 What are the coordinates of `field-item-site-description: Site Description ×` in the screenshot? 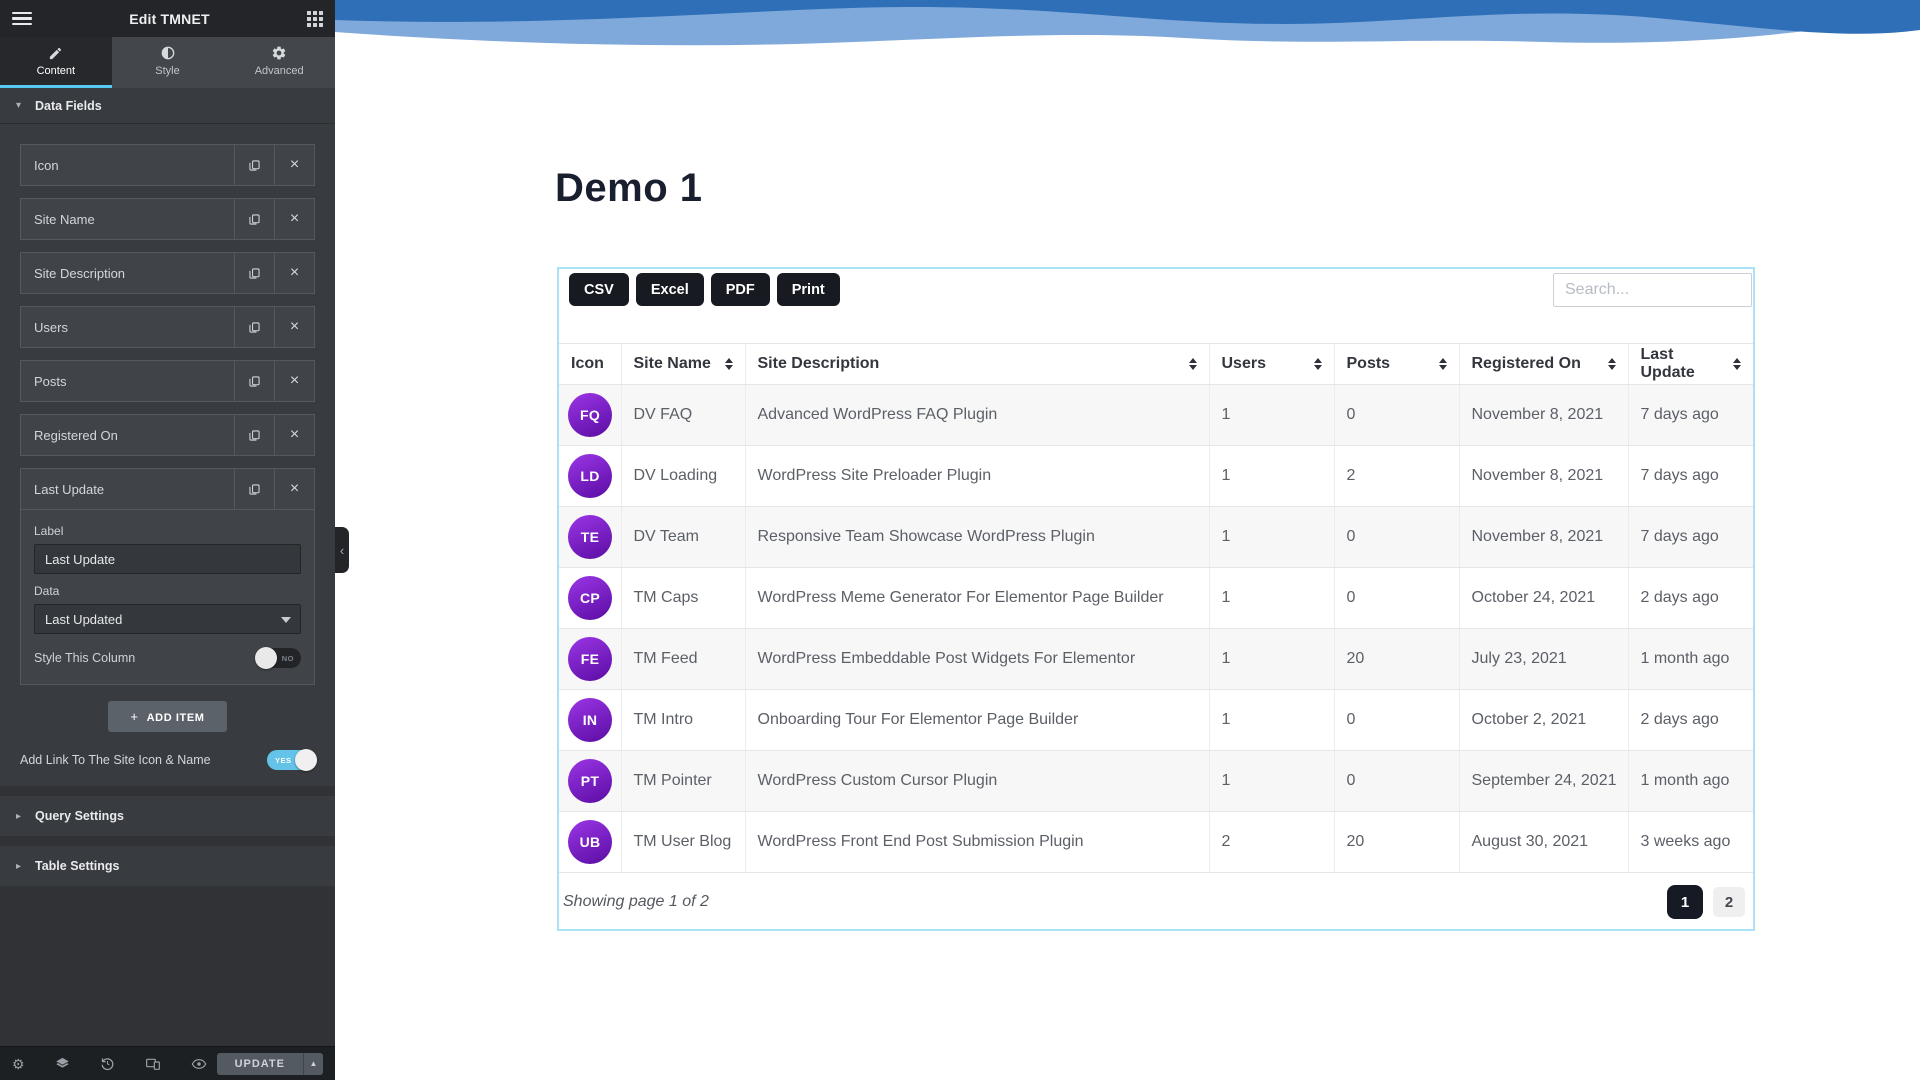 It's located at (167, 273).